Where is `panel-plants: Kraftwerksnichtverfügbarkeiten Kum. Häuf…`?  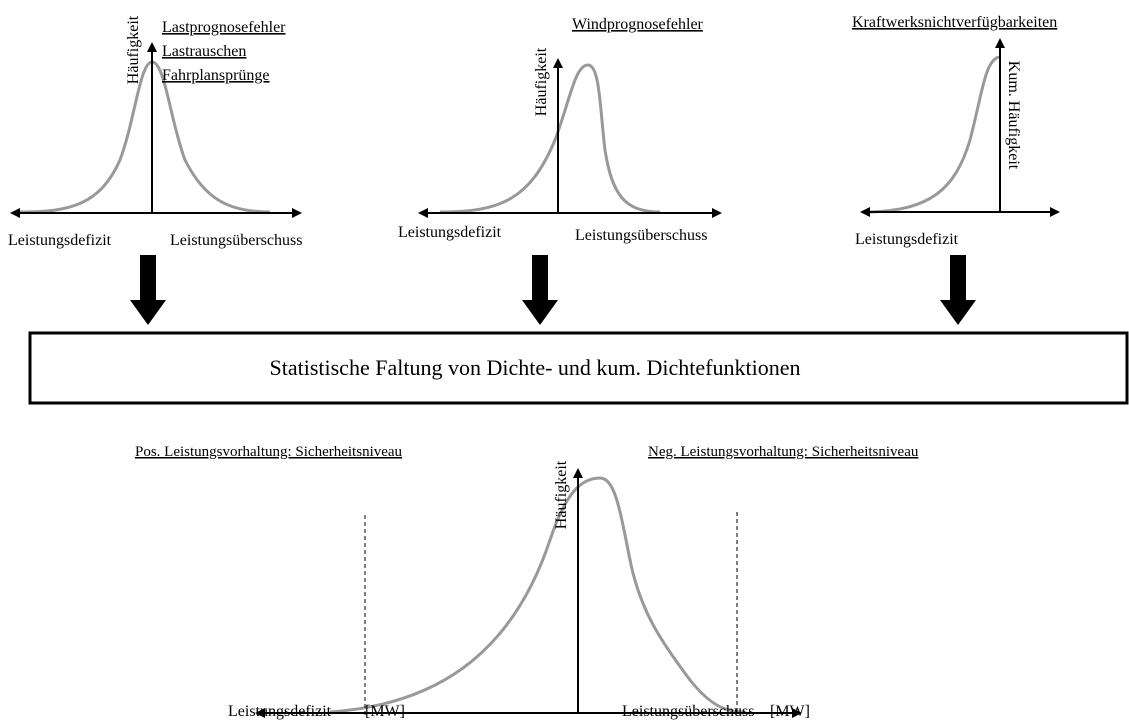 panel-plants: Kraftwerksnichtverfügbarkeiten Kum. Häuf… is located at coordinates (956, 131).